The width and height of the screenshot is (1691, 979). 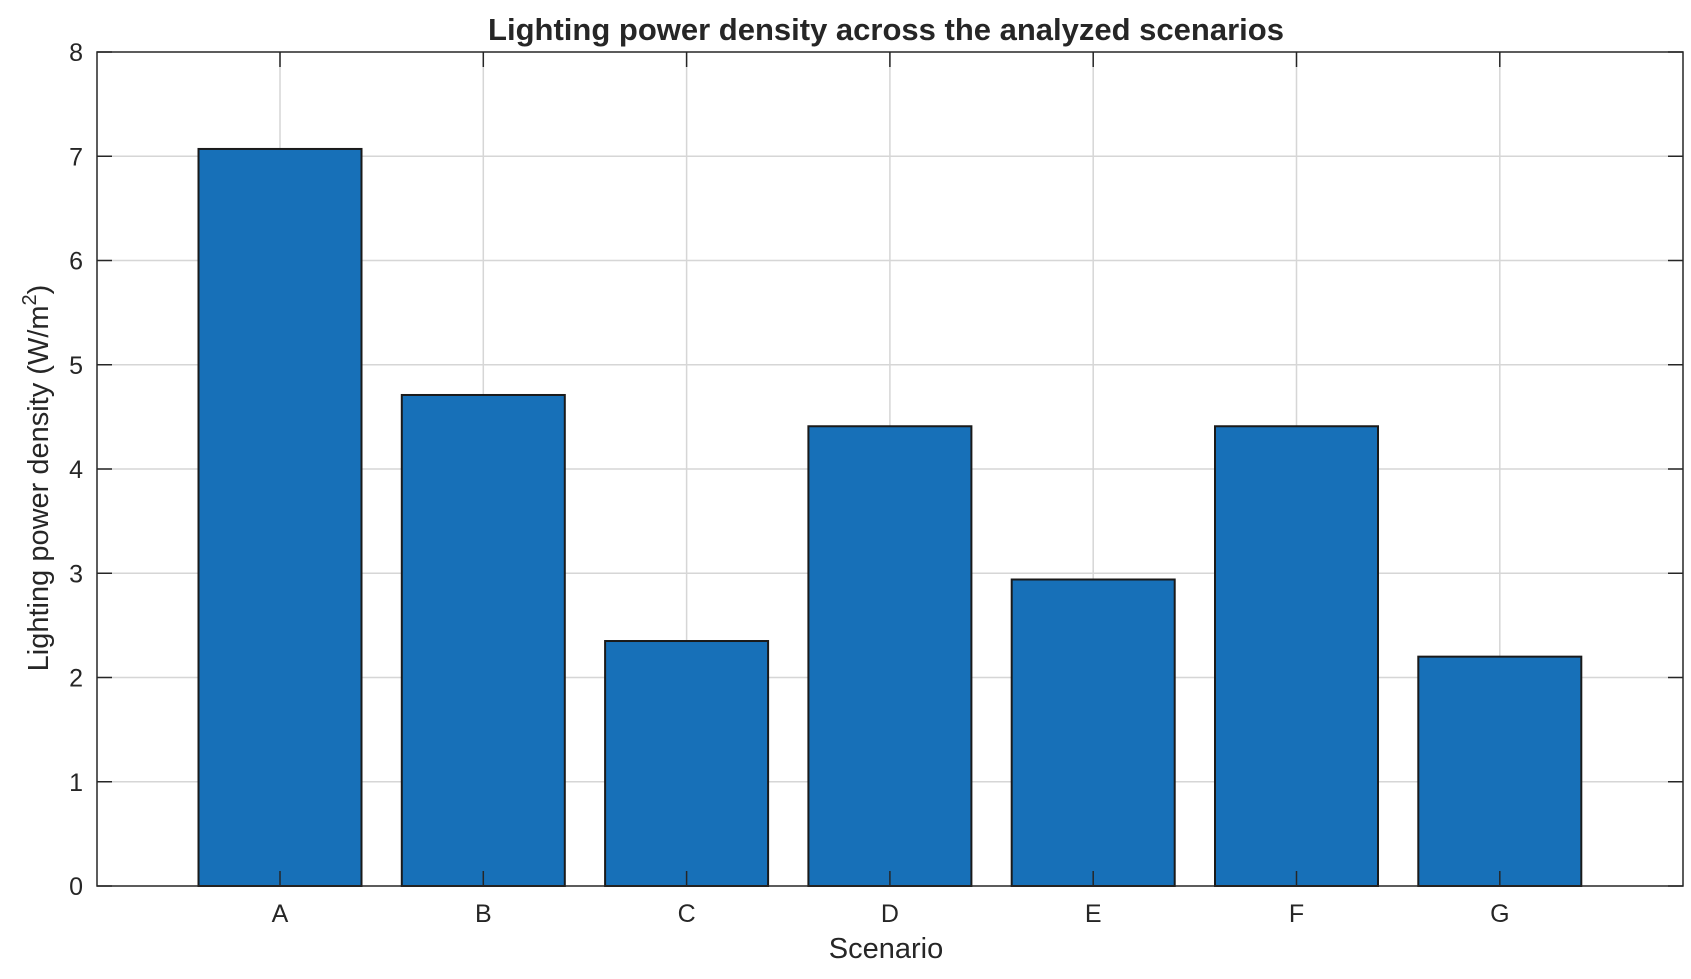 What do you see at coordinates (39, 488) in the screenshot?
I see `y-axis-label-main: Lighting power density (W/m` at bounding box center [39, 488].